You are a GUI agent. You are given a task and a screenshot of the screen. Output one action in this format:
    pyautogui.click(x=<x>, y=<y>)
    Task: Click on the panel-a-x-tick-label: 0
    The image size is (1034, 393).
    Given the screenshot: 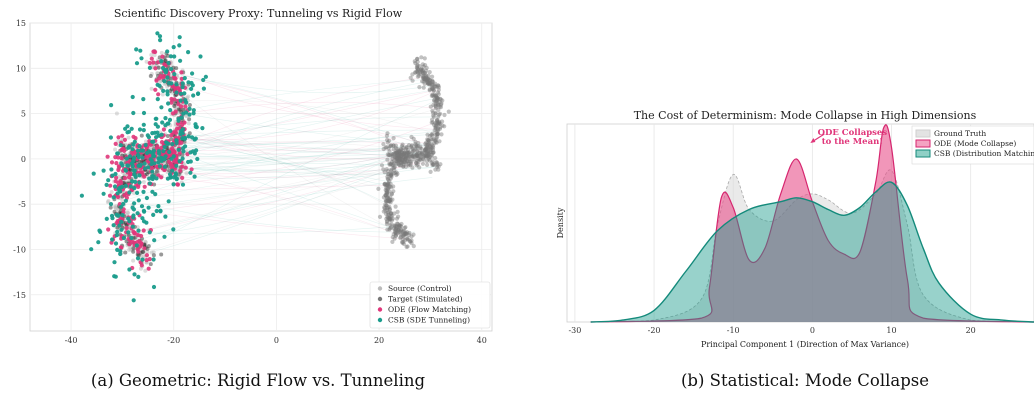 What is the action you would take?
    pyautogui.click(x=276, y=340)
    